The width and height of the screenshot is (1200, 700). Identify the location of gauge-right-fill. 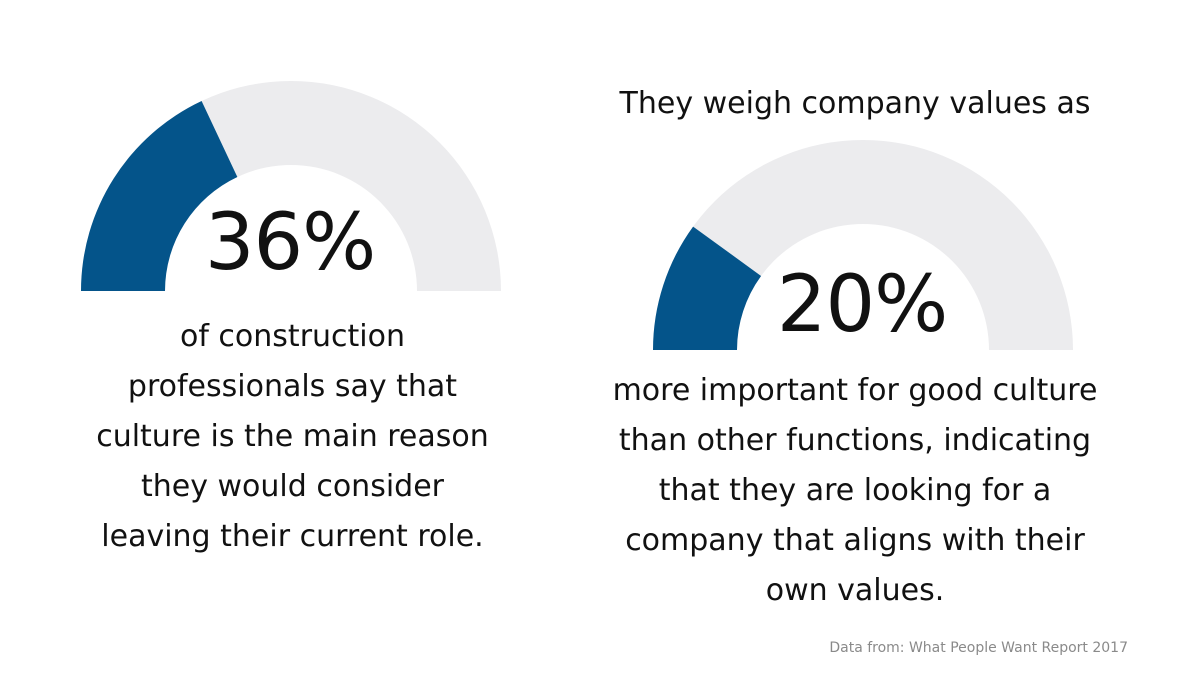
(707, 288).